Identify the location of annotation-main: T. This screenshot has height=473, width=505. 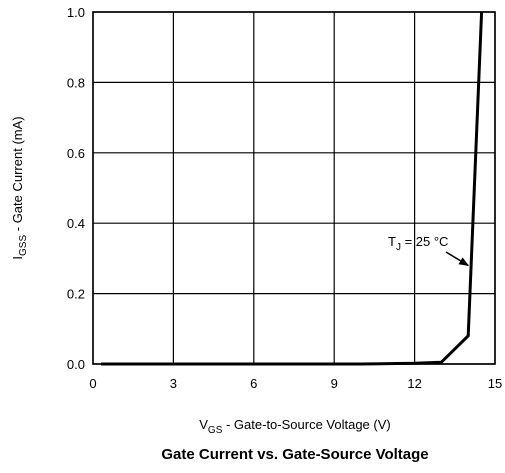
(392, 241).